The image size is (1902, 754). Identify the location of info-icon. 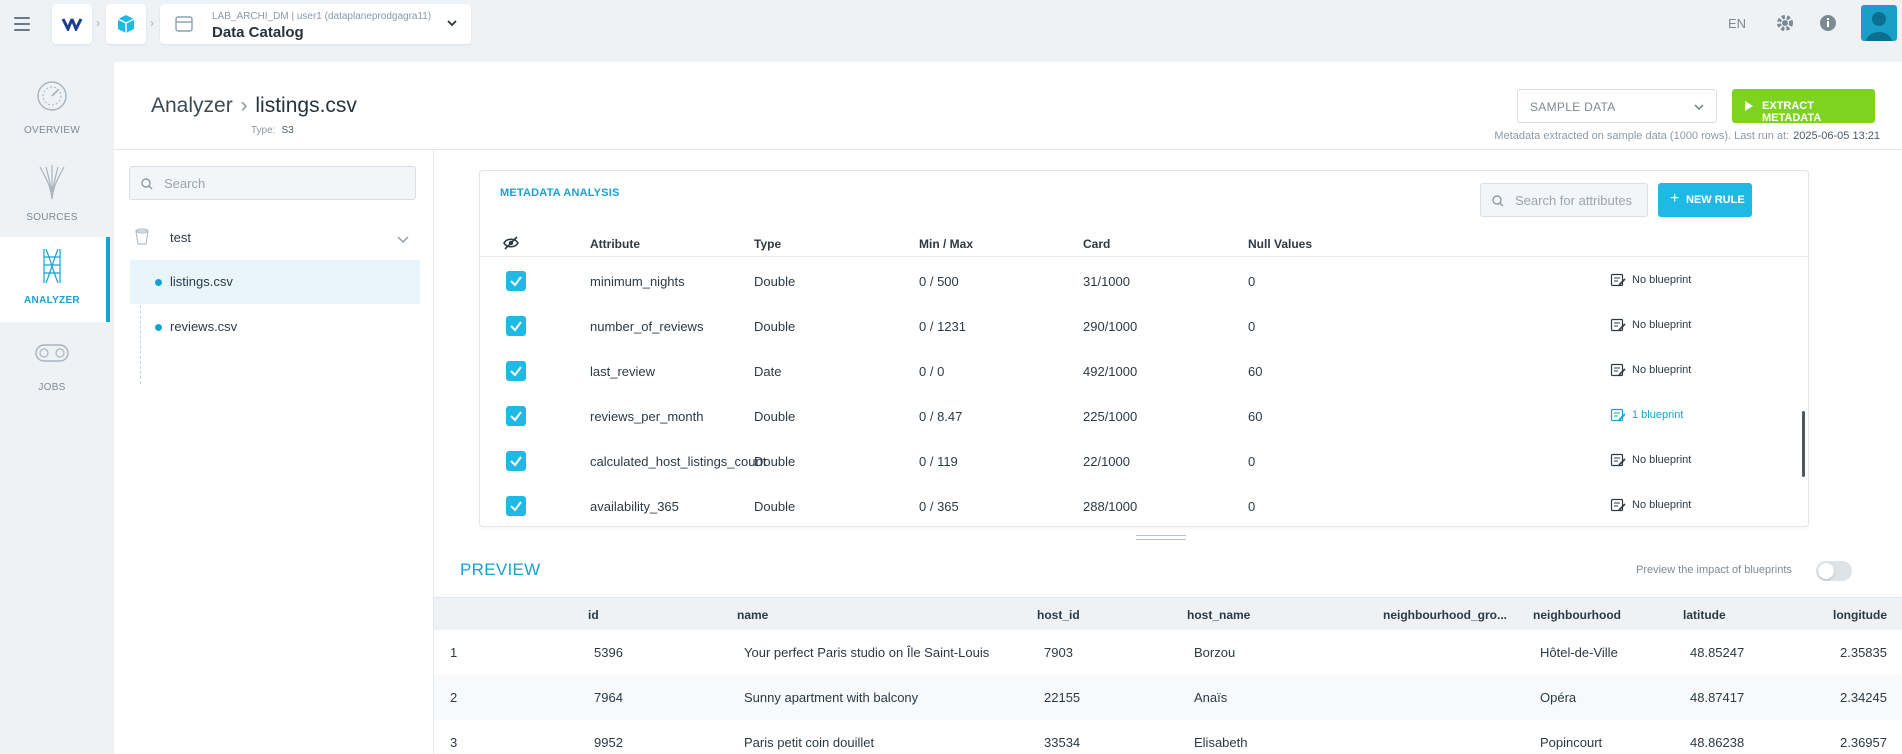
(1828, 23).